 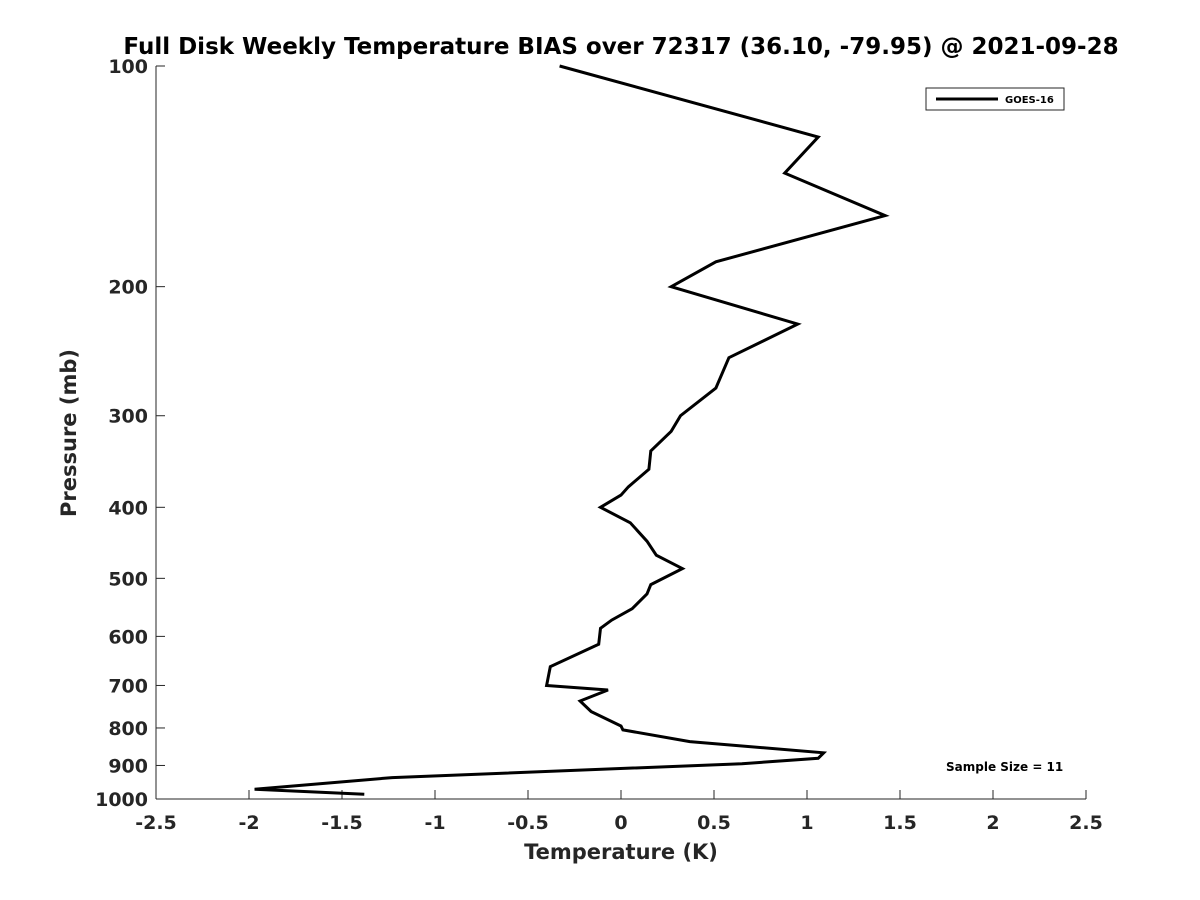 What do you see at coordinates (1004, 767) in the screenshot?
I see `sample-size-annotation: Sample Size = 11` at bounding box center [1004, 767].